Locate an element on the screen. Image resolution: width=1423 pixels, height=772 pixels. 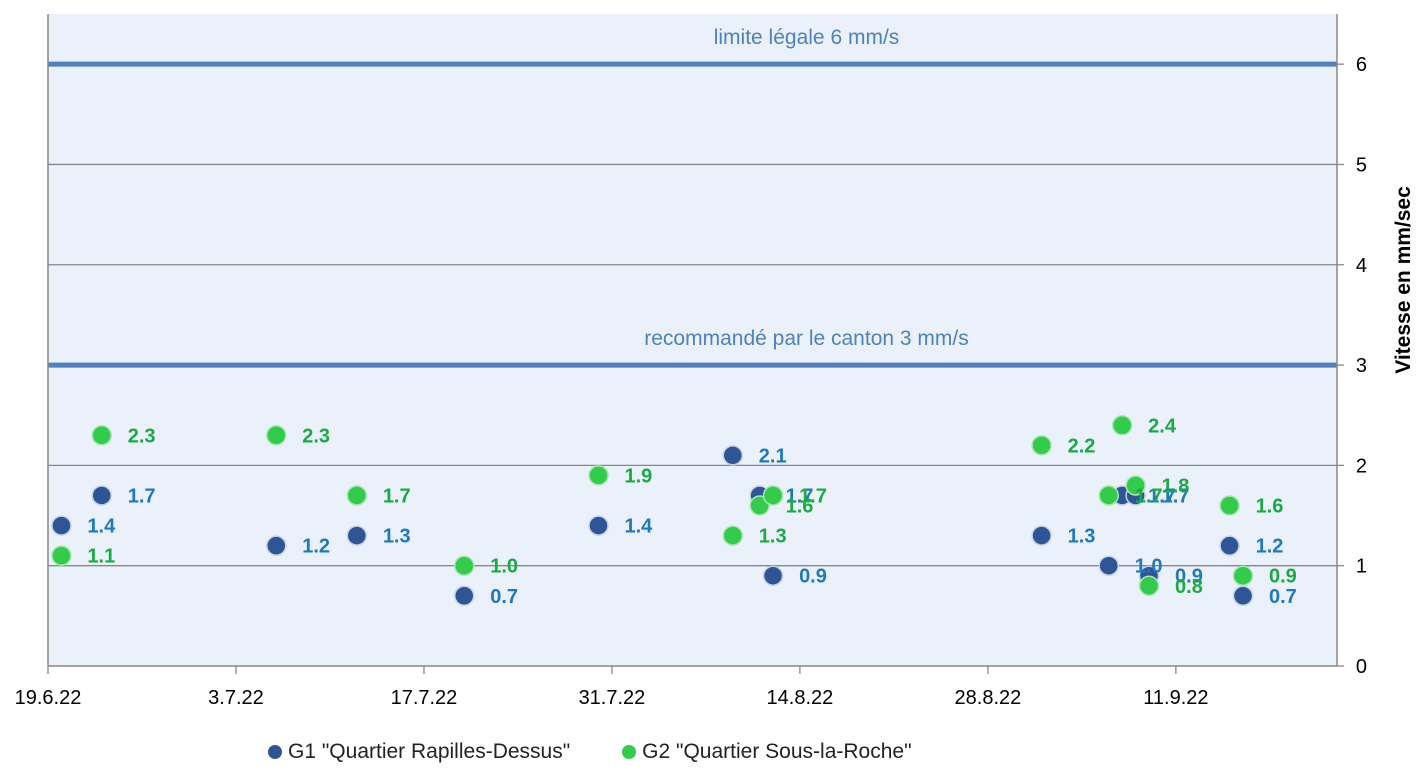
legend-item-g2: G2 "Quartier Sous-la-Roche" is located at coordinates (767, 752).